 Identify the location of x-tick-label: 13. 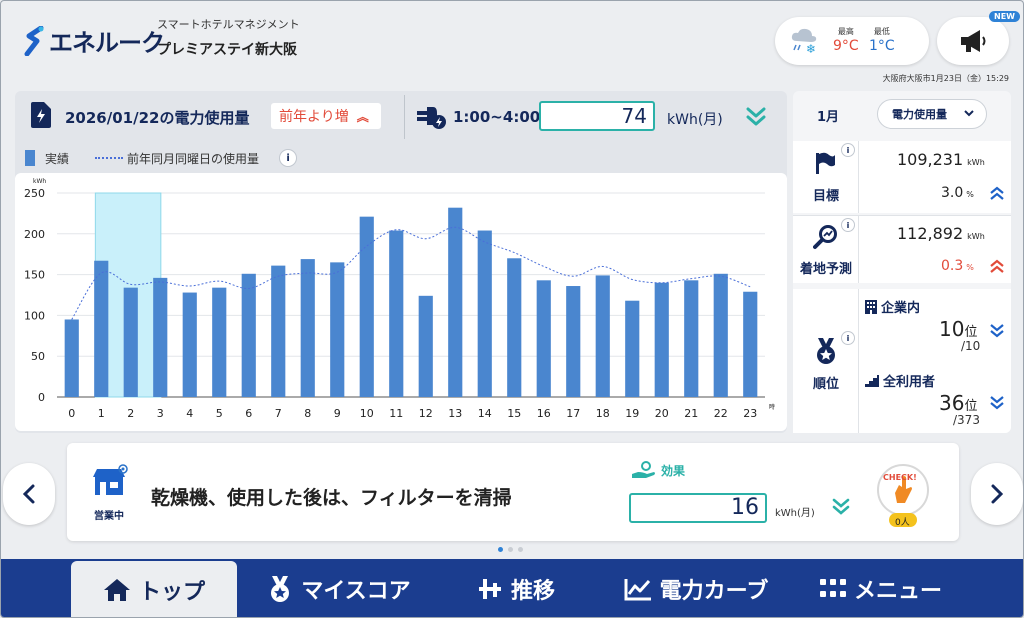
(455, 413).